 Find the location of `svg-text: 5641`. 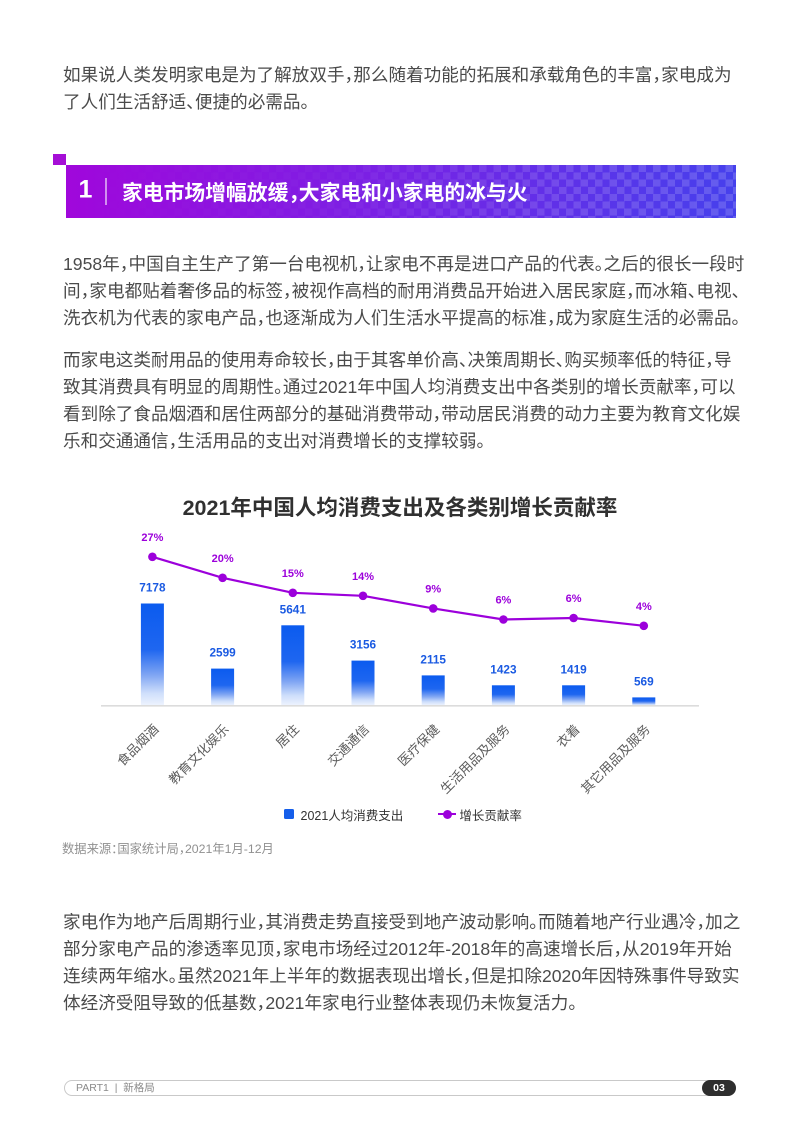

svg-text: 5641 is located at coordinates (293, 609).